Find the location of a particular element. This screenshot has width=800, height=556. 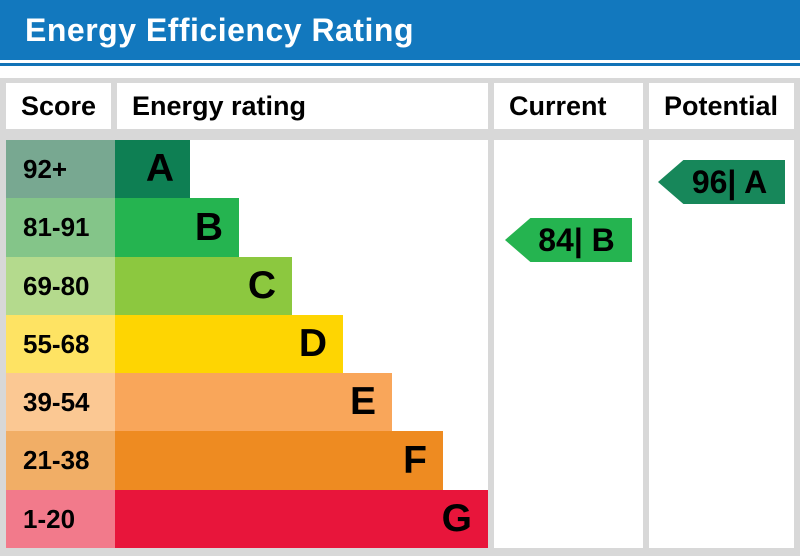

score-cell-d: 55-68 is located at coordinates (60, 344).